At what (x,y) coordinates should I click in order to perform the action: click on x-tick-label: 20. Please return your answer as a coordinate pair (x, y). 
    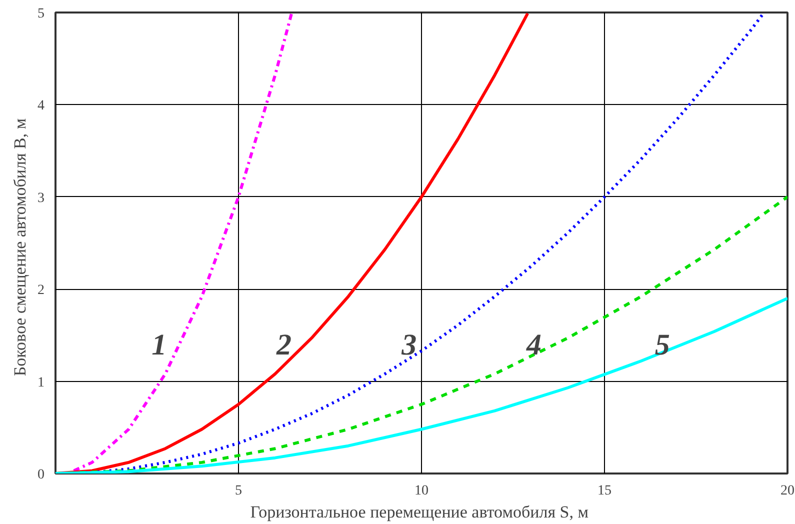
    Looking at the image, I should click on (787, 491).